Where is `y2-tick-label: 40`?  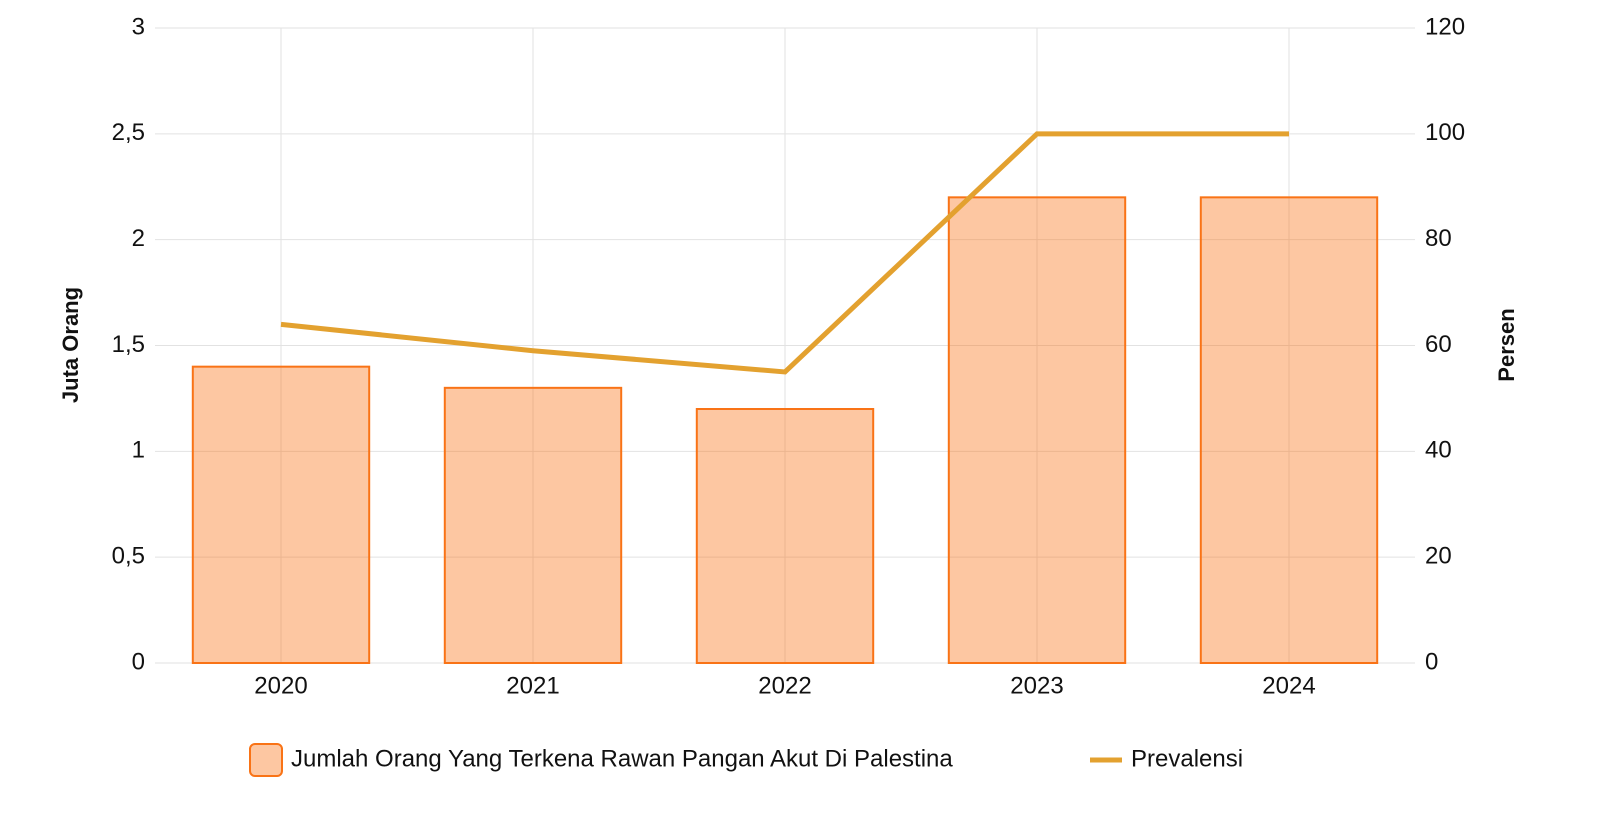
y2-tick-label: 40 is located at coordinates (1438, 450).